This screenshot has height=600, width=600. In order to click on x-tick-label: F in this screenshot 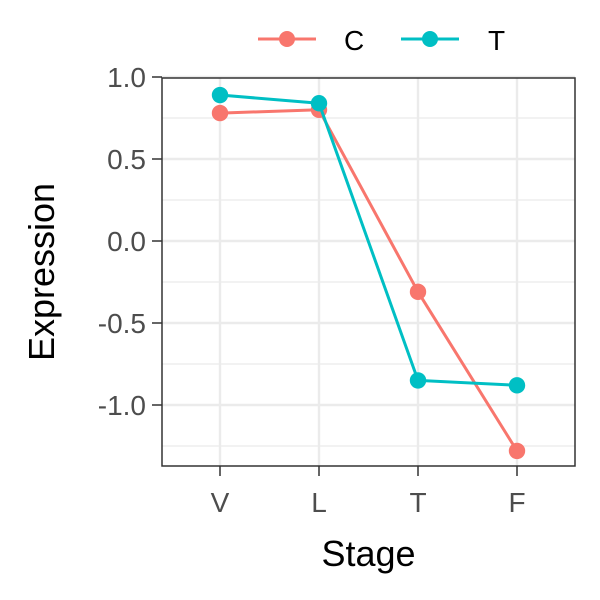, I will do `click(516, 502)`.